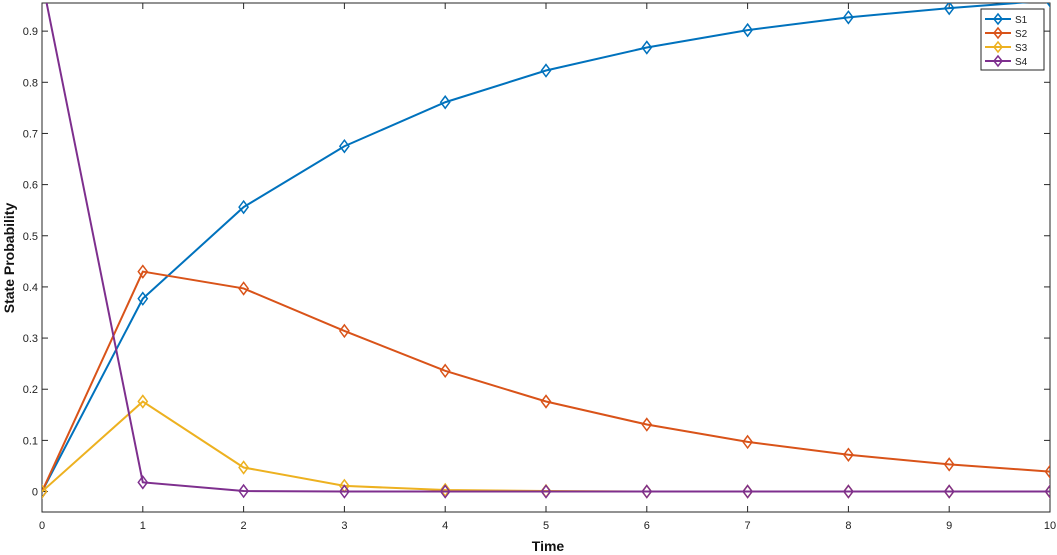 The height and width of the screenshot is (555, 1057). Describe the element at coordinates (949, 526) in the screenshot. I see `x-tick-label: 9` at that location.